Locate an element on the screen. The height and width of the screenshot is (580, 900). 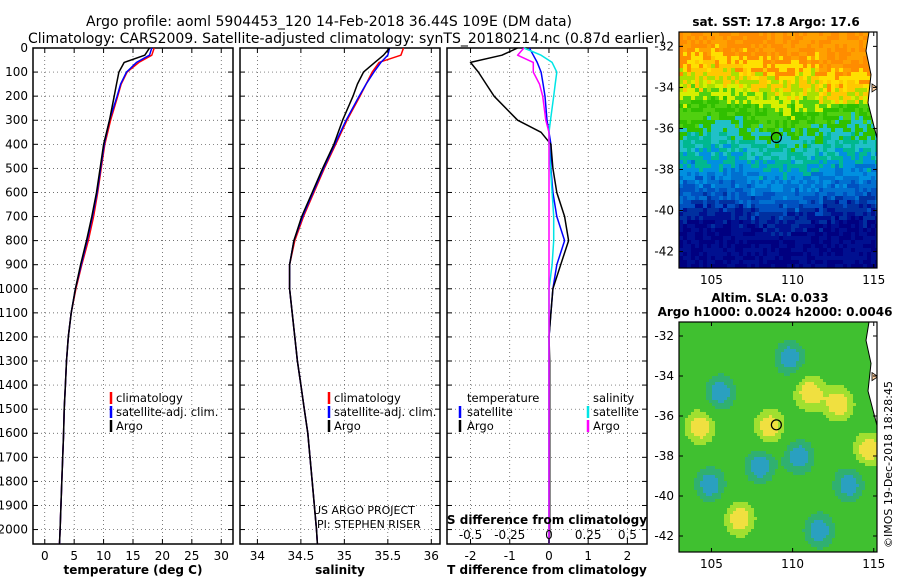
sla-heatmap is located at coordinates (778, 437).